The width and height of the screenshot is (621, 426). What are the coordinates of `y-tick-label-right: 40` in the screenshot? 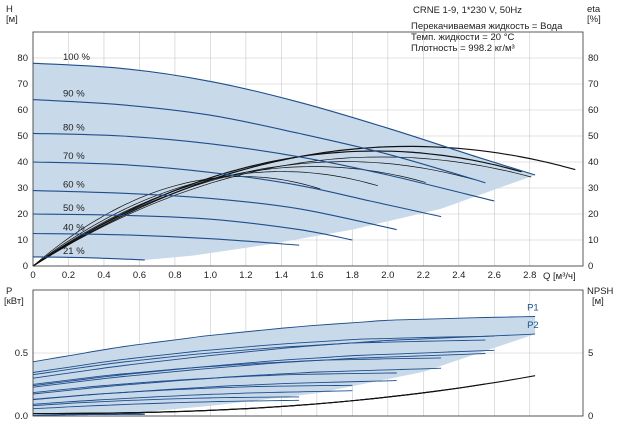 It's located at (593, 162).